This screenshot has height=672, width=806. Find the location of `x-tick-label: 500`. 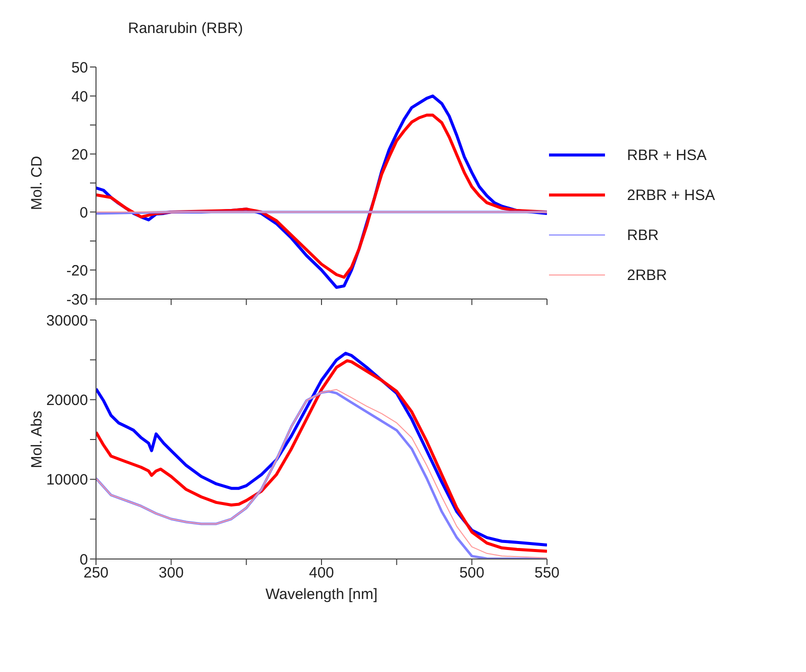

x-tick-label: 500 is located at coordinates (471, 573).